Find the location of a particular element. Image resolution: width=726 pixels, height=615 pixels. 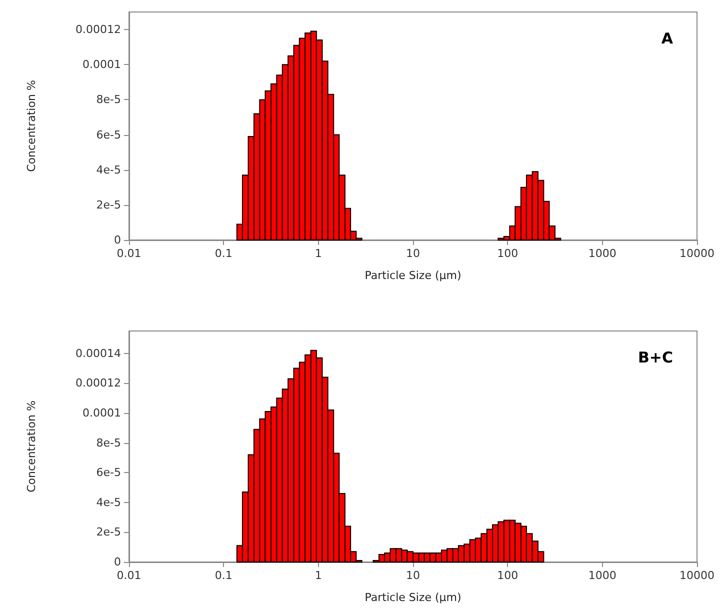

y-tick-label: 0.00014 is located at coordinates (98, 353).